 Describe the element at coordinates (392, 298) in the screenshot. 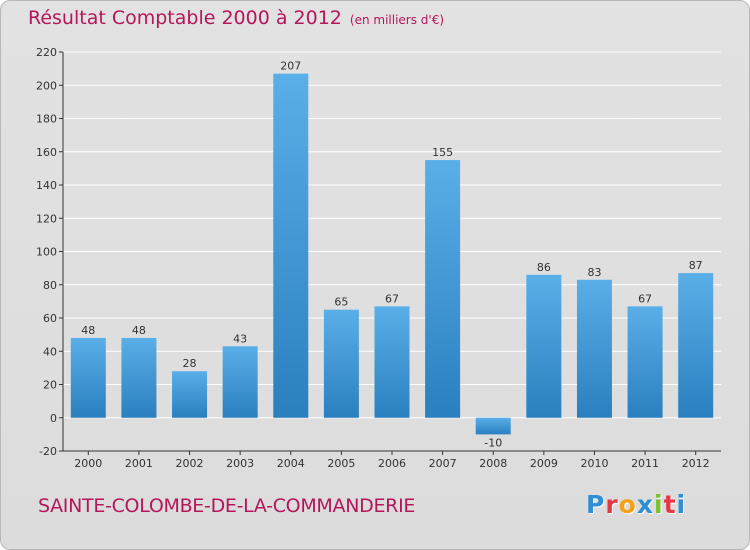

I see `data-label-2006: 67` at that location.